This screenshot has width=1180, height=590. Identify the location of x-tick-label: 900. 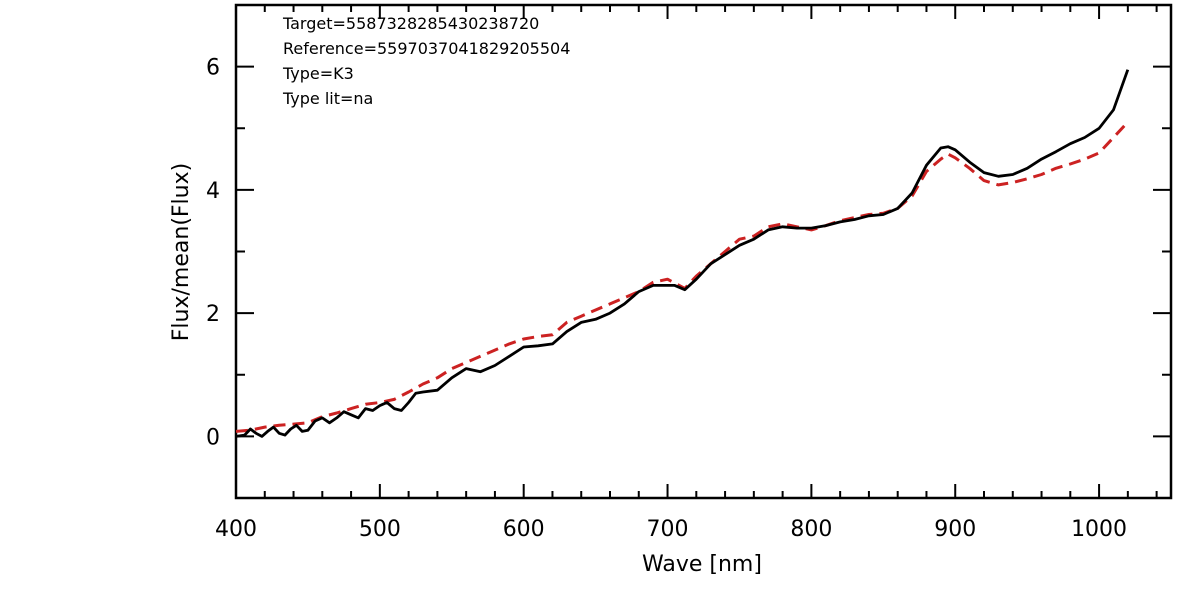
(955, 529).